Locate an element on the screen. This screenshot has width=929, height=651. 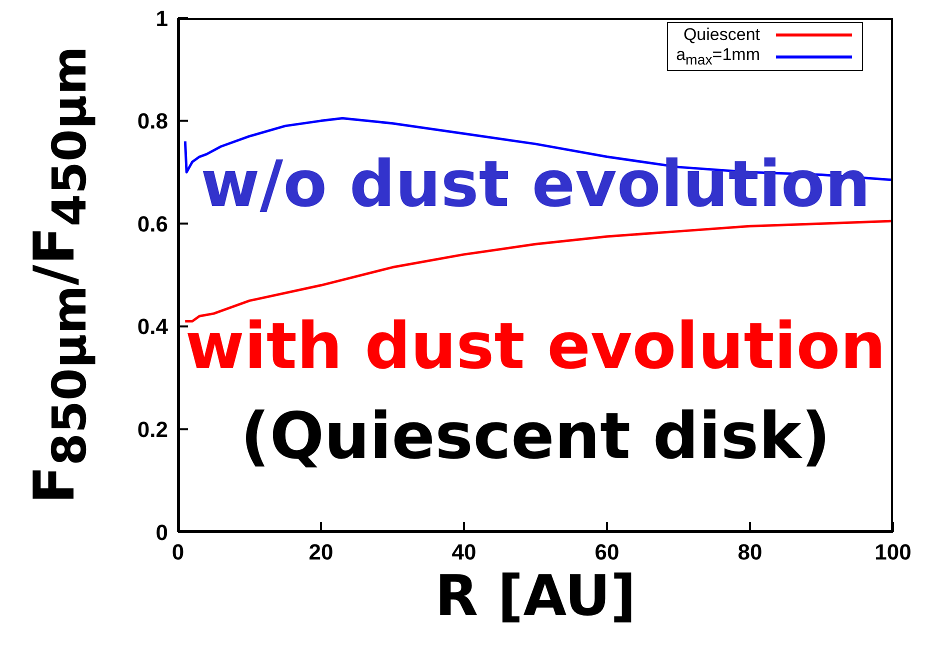
x-tick-label: 80 is located at coordinates (750, 552).